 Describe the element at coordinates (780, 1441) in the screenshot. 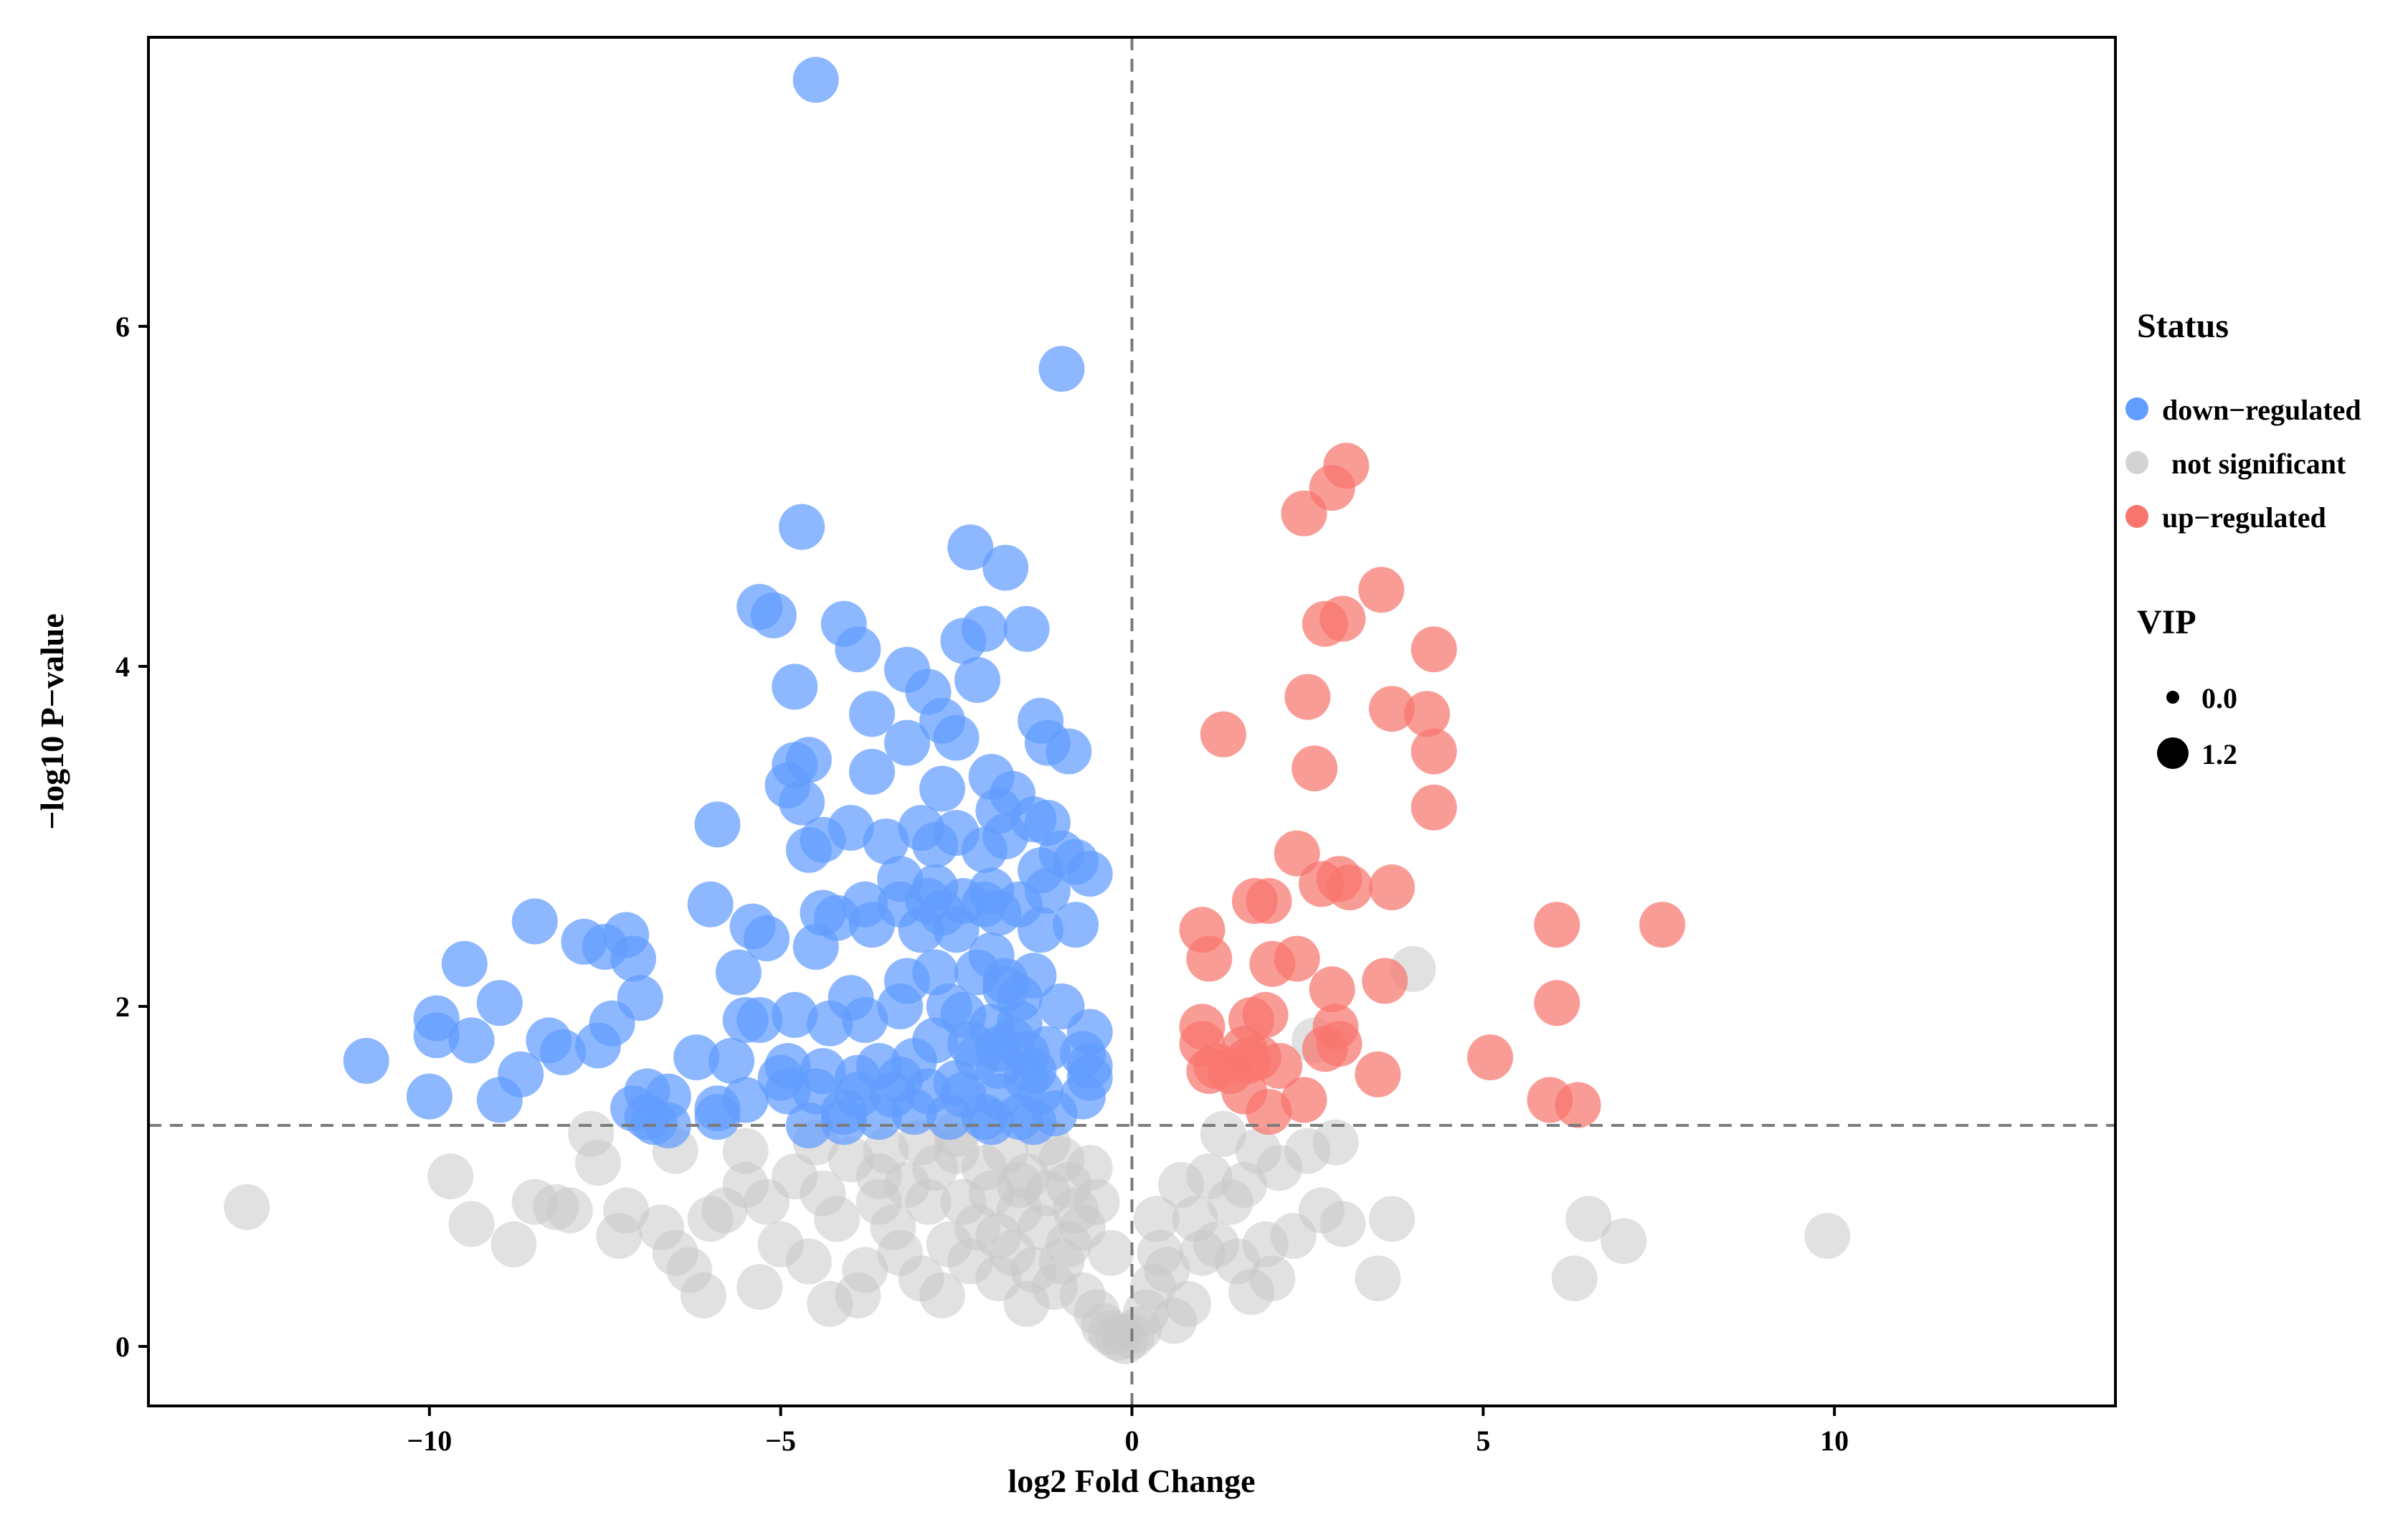

I see `x-tick-label: −5` at that location.